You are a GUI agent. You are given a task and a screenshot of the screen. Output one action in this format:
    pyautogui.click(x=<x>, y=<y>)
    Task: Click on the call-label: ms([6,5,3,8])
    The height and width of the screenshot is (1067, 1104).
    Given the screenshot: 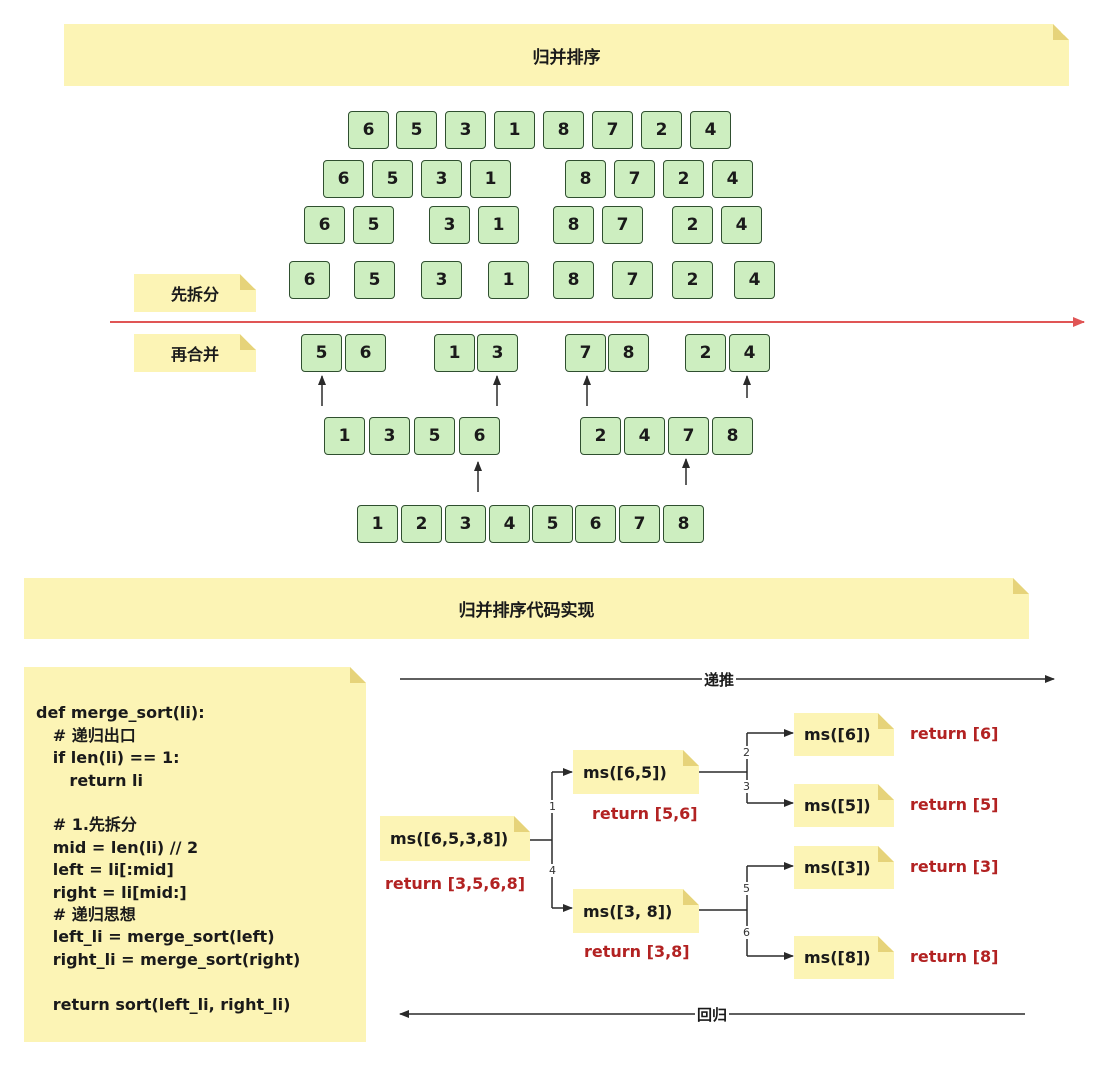 What is the action you would take?
    pyautogui.click(x=449, y=838)
    